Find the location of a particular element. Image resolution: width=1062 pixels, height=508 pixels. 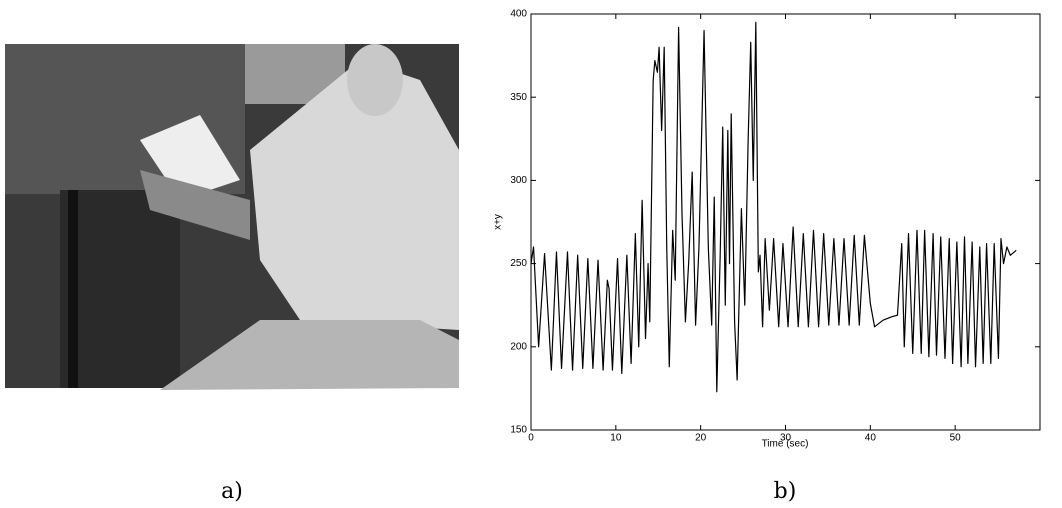

y-tick-label: 200 is located at coordinates (518, 346).